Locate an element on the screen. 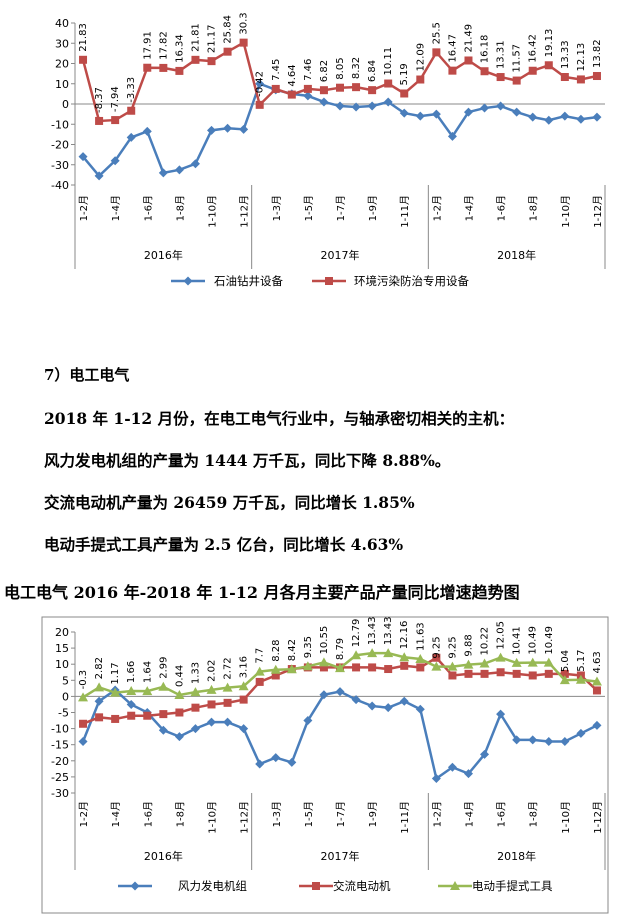 The width and height of the screenshot is (629, 917). legend-label: 环境污染防治专用设备 is located at coordinates (411, 281).